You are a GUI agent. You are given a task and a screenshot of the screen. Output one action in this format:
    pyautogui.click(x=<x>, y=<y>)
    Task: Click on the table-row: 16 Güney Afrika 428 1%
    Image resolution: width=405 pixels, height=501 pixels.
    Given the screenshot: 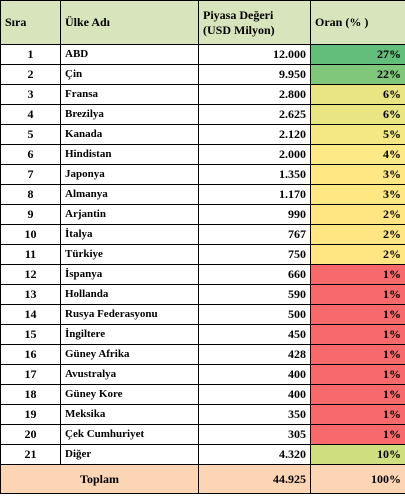 What is the action you would take?
    pyautogui.click(x=202, y=354)
    